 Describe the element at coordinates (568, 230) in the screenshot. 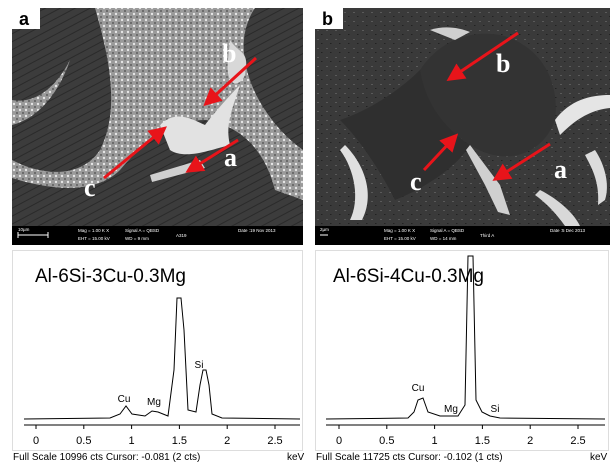

I see `info-text: Date :5 Dec 2013` at that location.